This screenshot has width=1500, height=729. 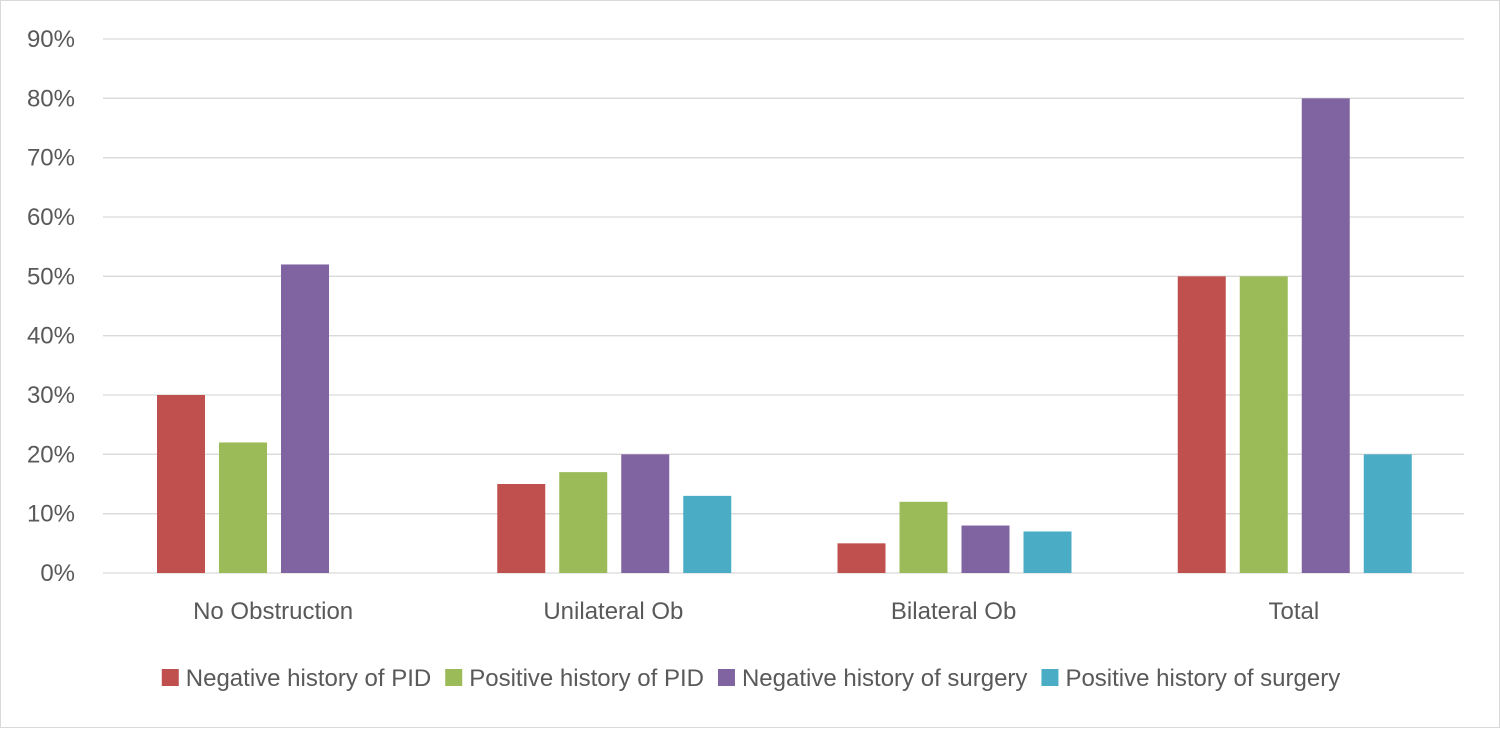 What do you see at coordinates (1202, 678) in the screenshot?
I see `legend-label: Positive history of surgery` at bounding box center [1202, 678].